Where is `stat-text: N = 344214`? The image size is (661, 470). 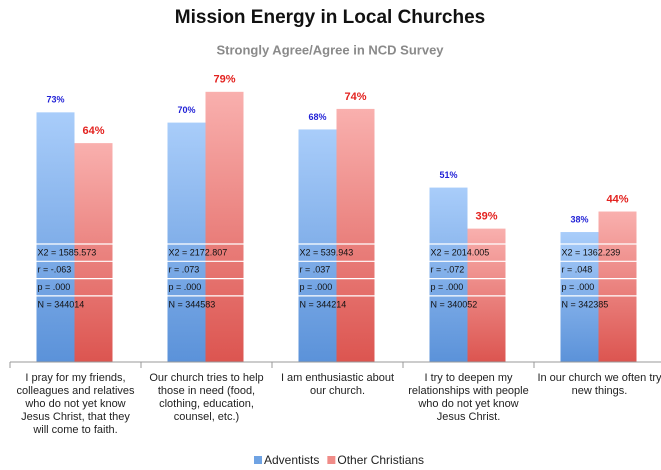 stat-text: N = 344214 is located at coordinates (323, 304).